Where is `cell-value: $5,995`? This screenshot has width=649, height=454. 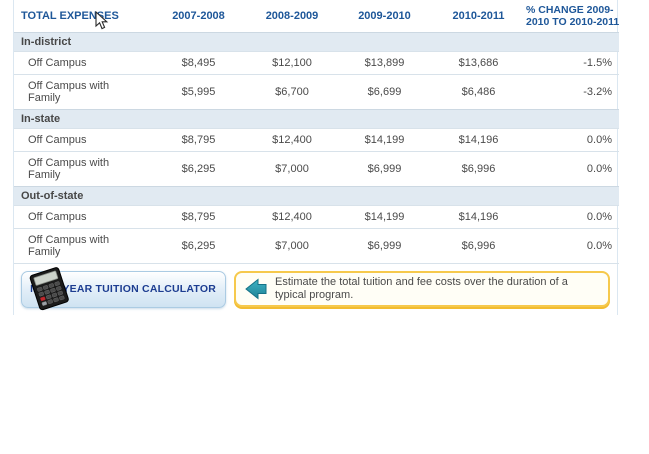 cell-value: $5,995 is located at coordinates (198, 91).